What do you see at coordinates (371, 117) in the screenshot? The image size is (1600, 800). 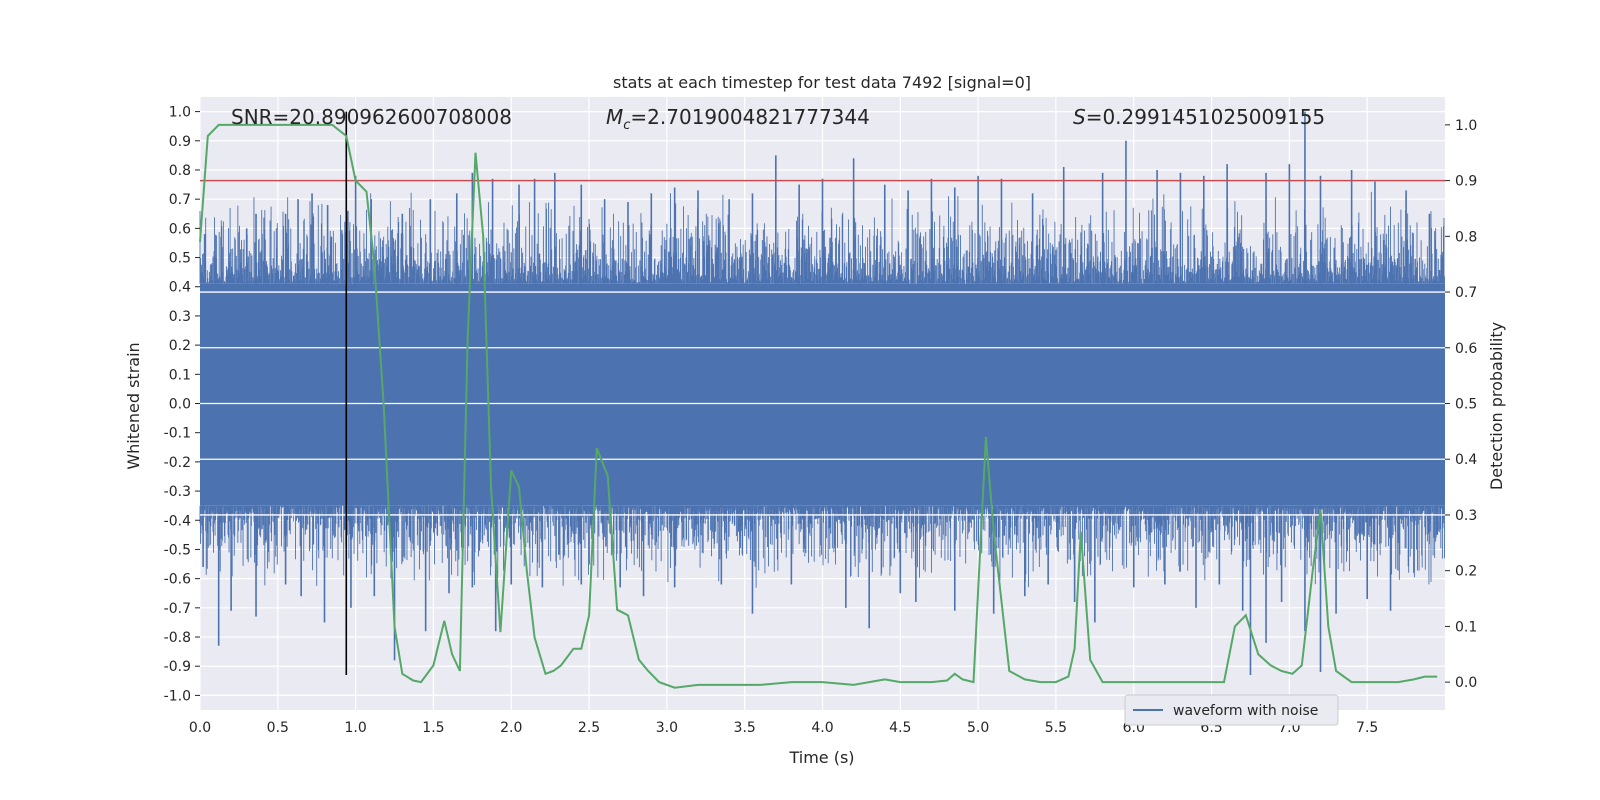 I see `snr-annotation: SNR=20.890962600708008` at bounding box center [371, 117].